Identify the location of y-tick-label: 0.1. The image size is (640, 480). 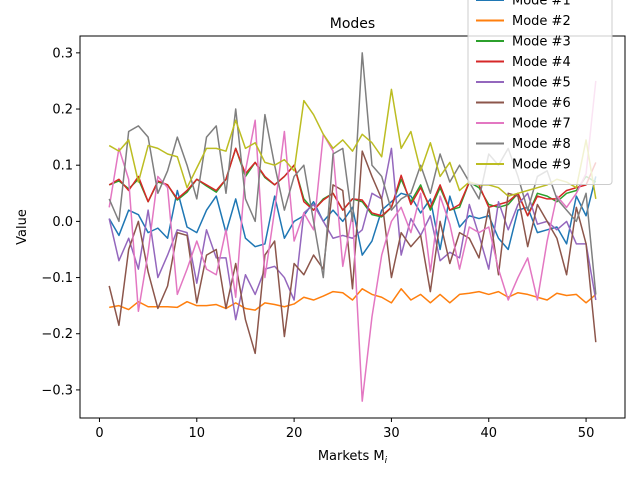
(62, 166).